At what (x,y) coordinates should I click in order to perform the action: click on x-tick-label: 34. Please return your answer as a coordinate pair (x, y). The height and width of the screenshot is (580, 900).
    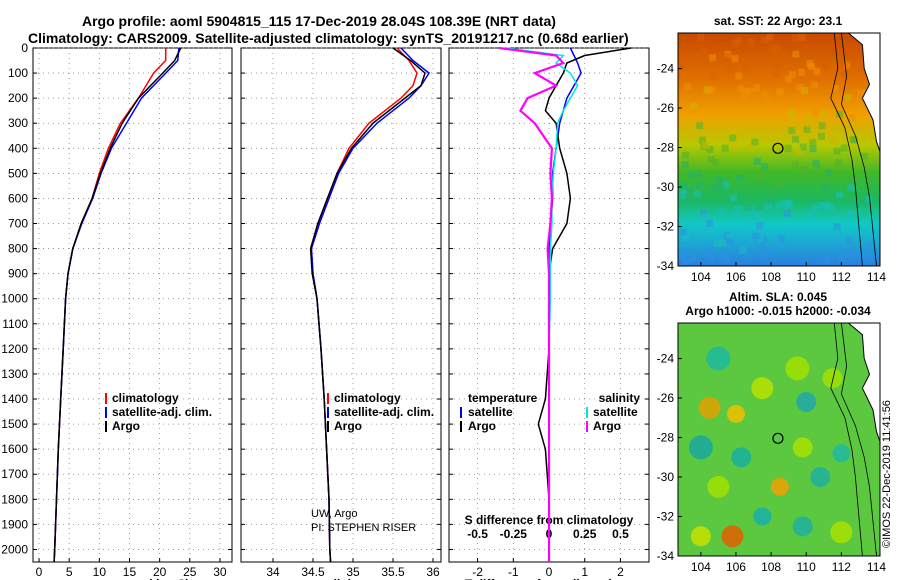
    Looking at the image, I should click on (273, 572).